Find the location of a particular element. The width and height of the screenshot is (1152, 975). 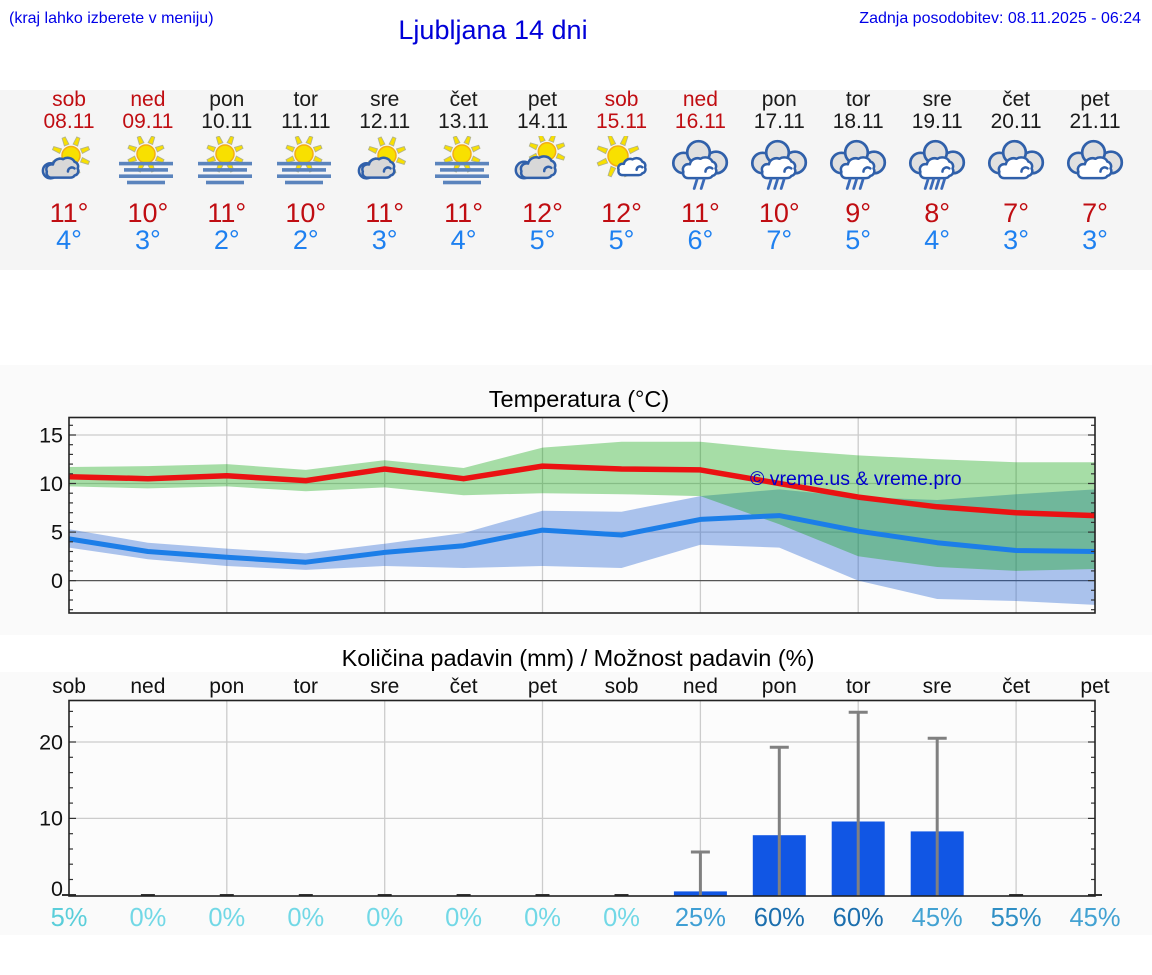

svg-text: 5% is located at coordinates (69, 918).